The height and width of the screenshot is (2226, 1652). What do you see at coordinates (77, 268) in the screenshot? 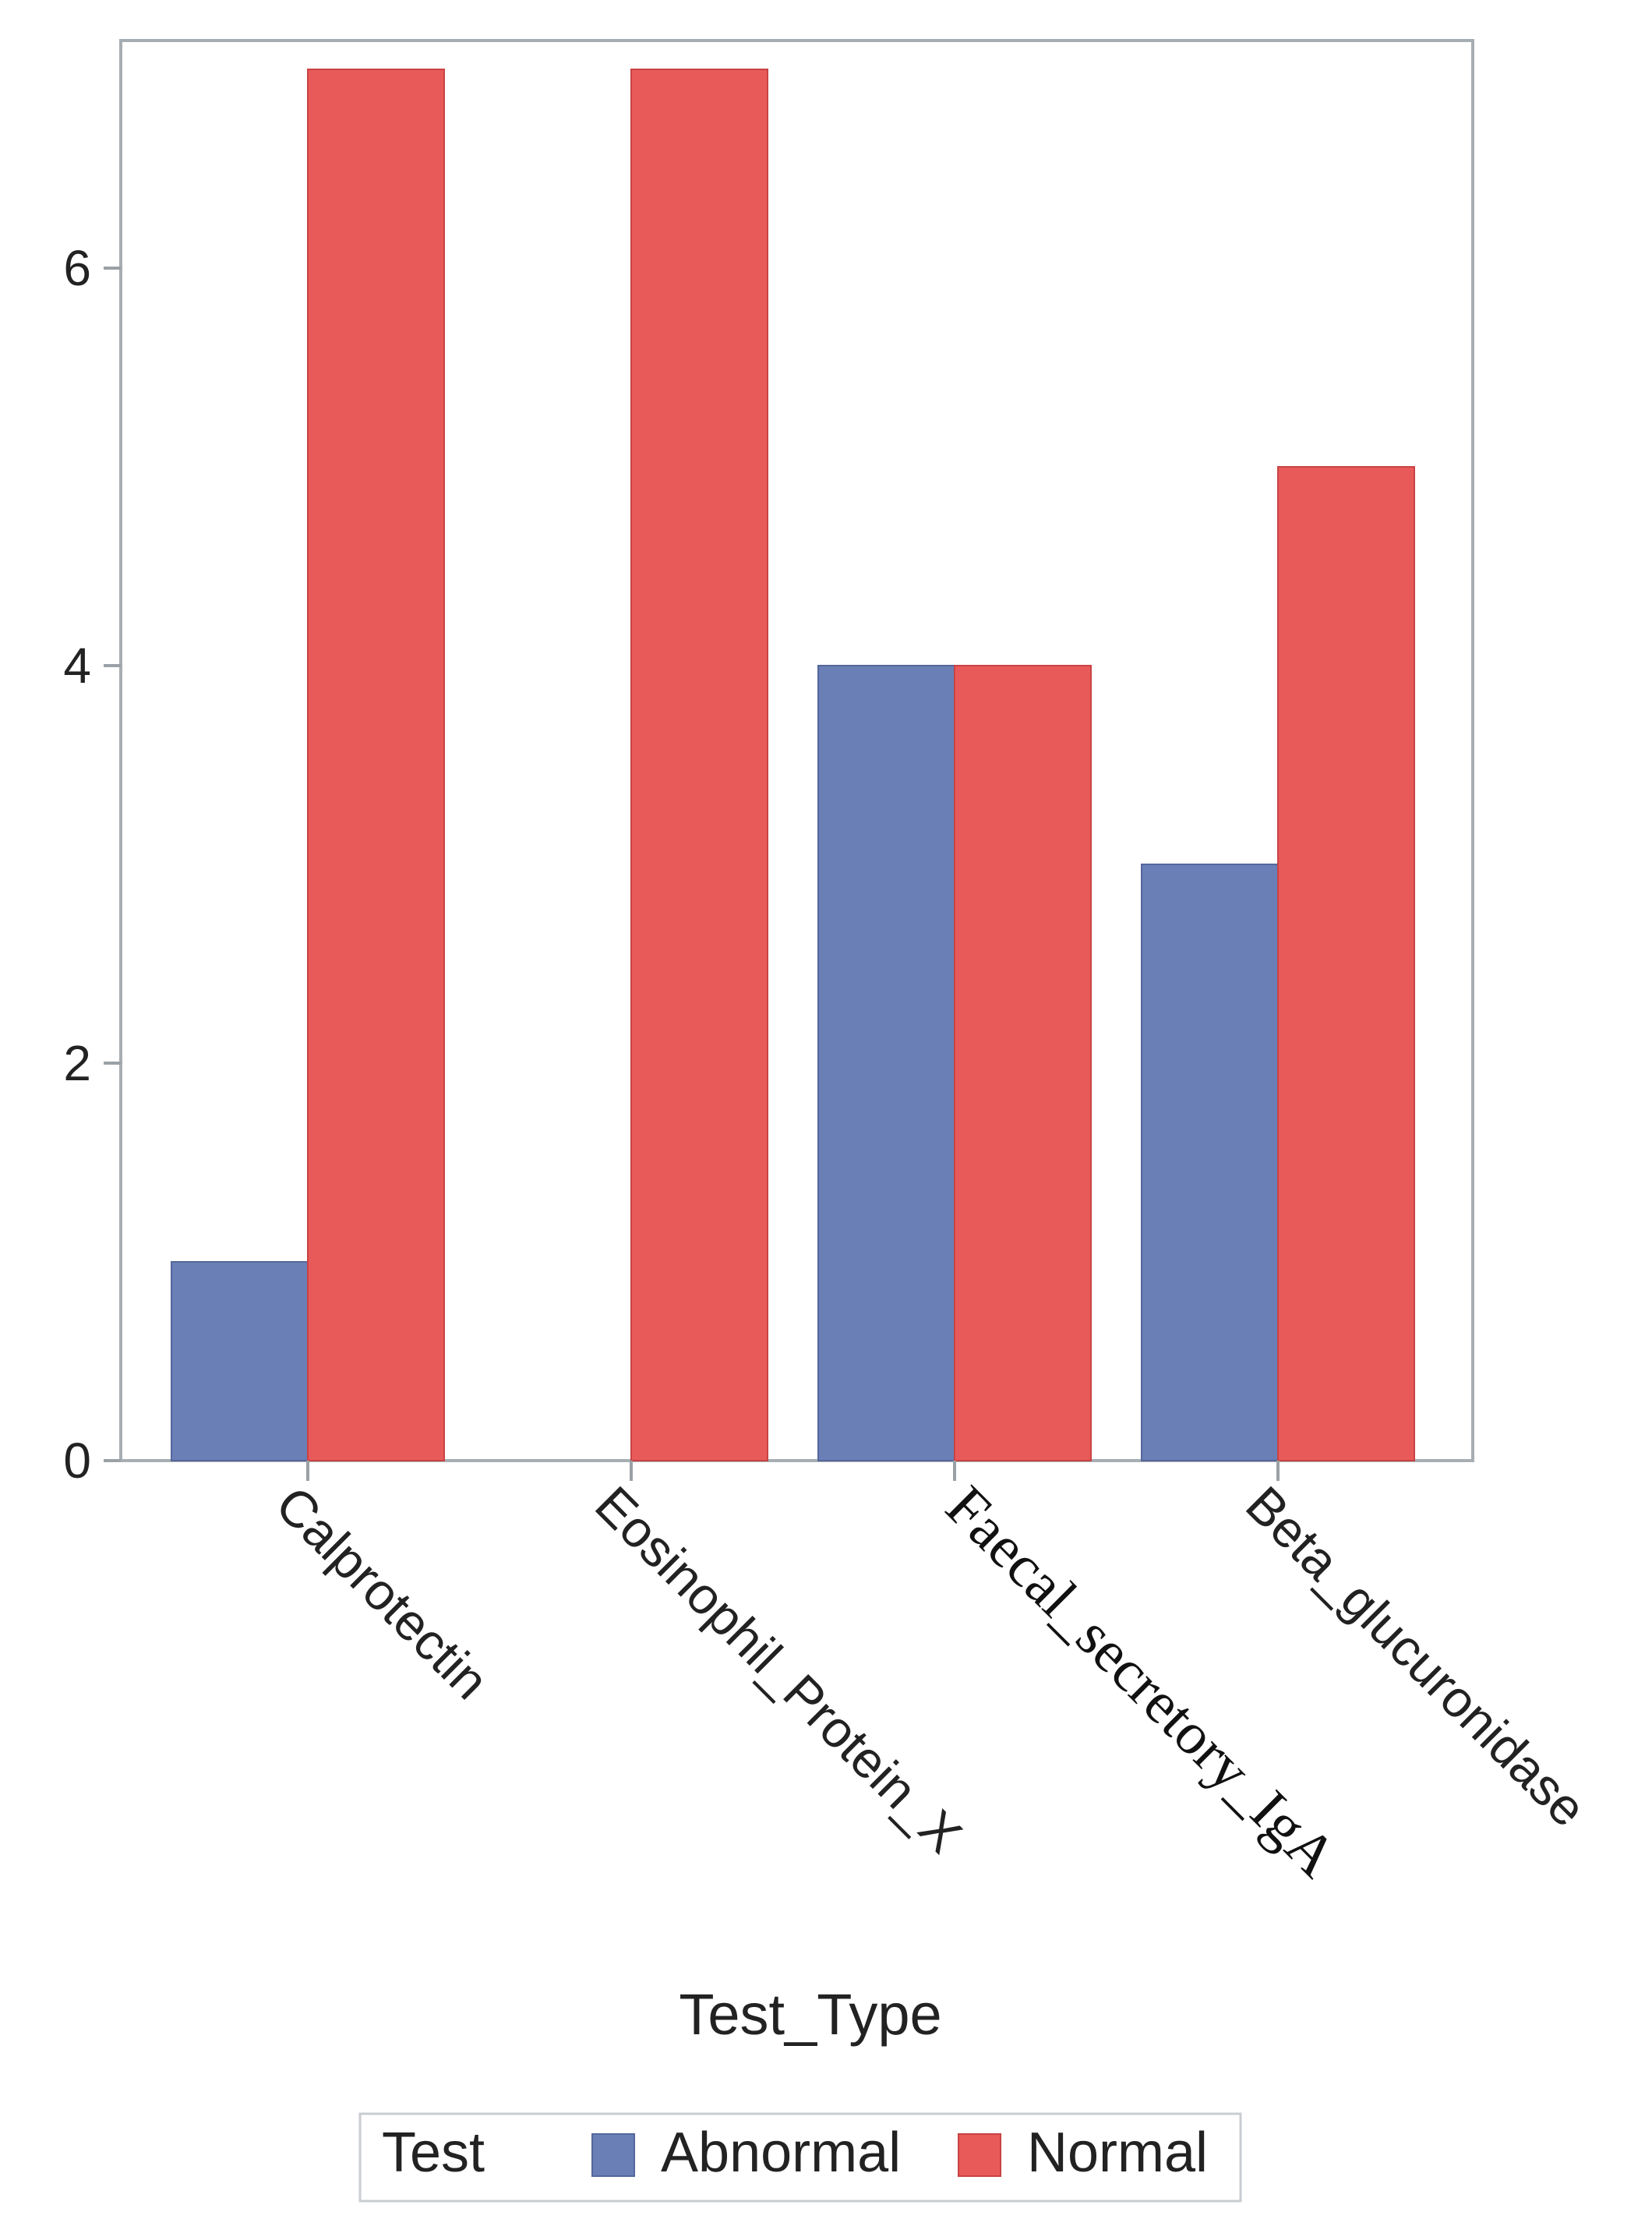
I see `y-tick-label: 6` at bounding box center [77, 268].